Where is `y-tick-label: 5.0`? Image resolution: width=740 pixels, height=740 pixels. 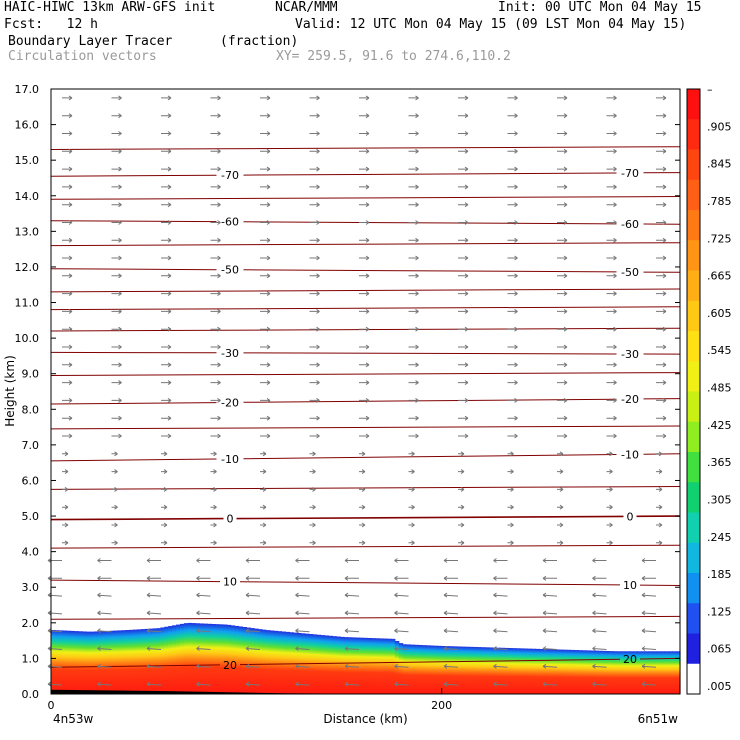
y-tick-label: 5.0 is located at coordinates (31, 516).